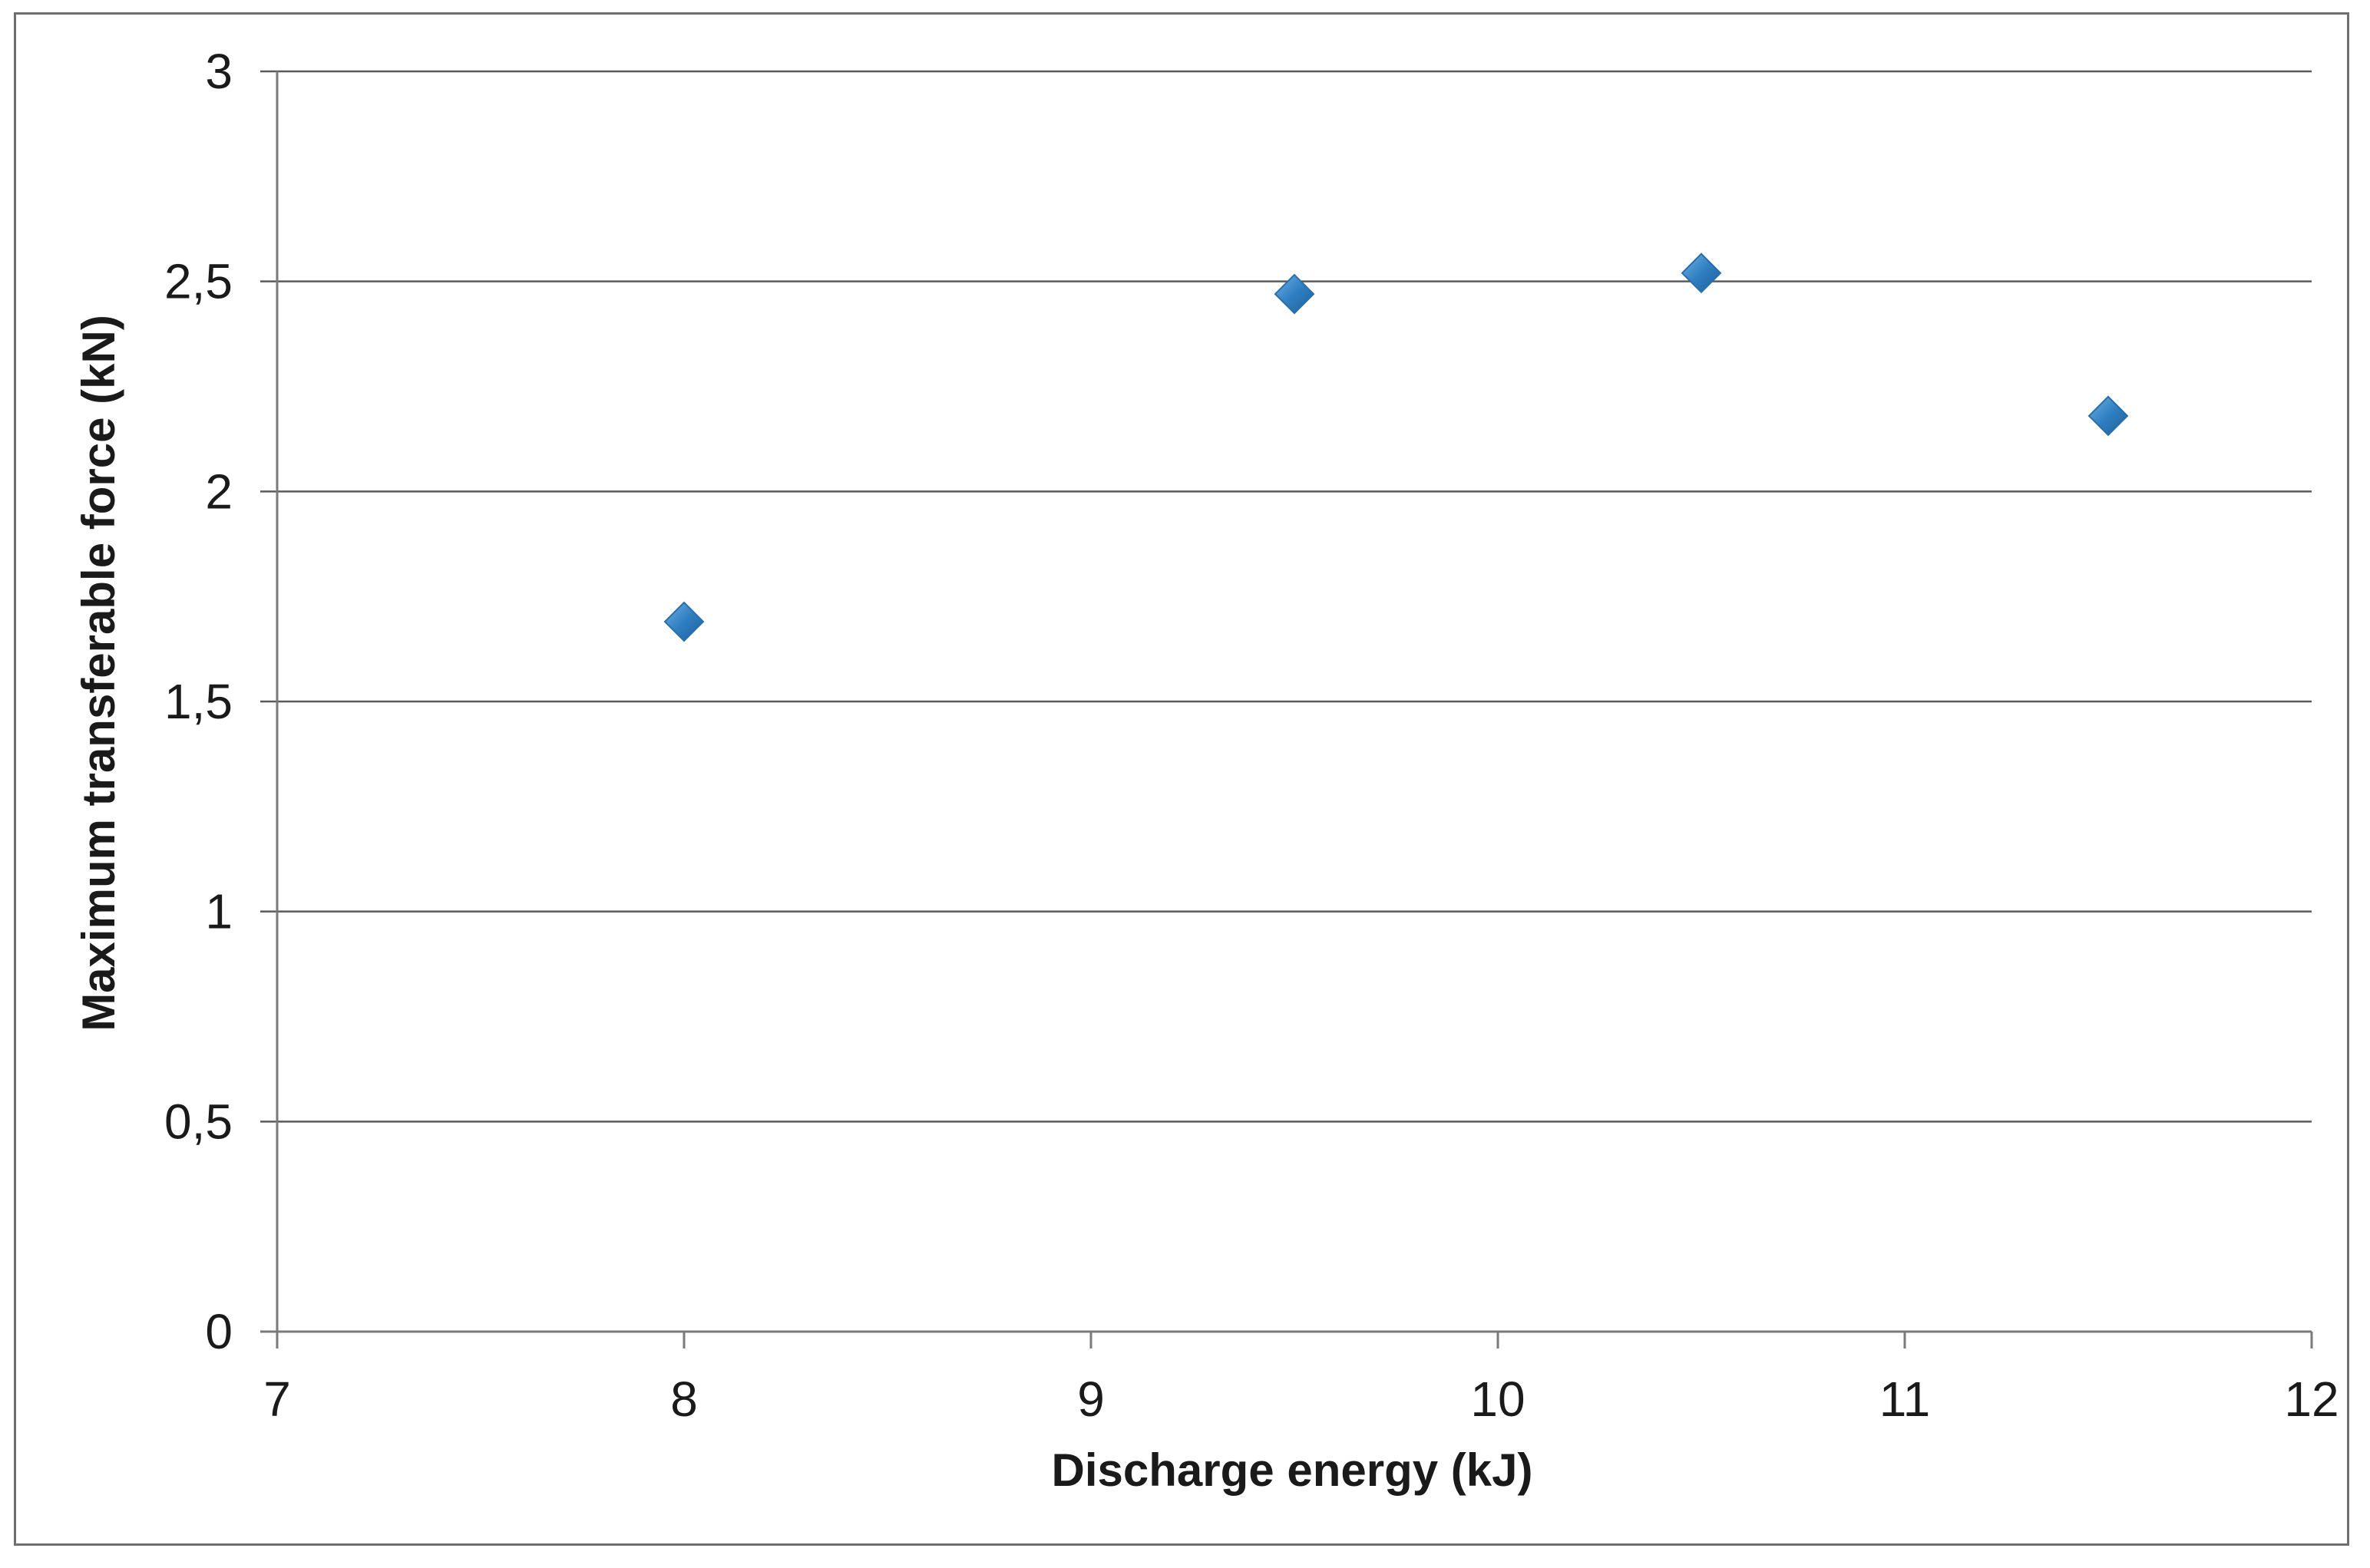  Describe the element at coordinates (1905, 1399) in the screenshot. I see `x-tick-label: 11` at that location.